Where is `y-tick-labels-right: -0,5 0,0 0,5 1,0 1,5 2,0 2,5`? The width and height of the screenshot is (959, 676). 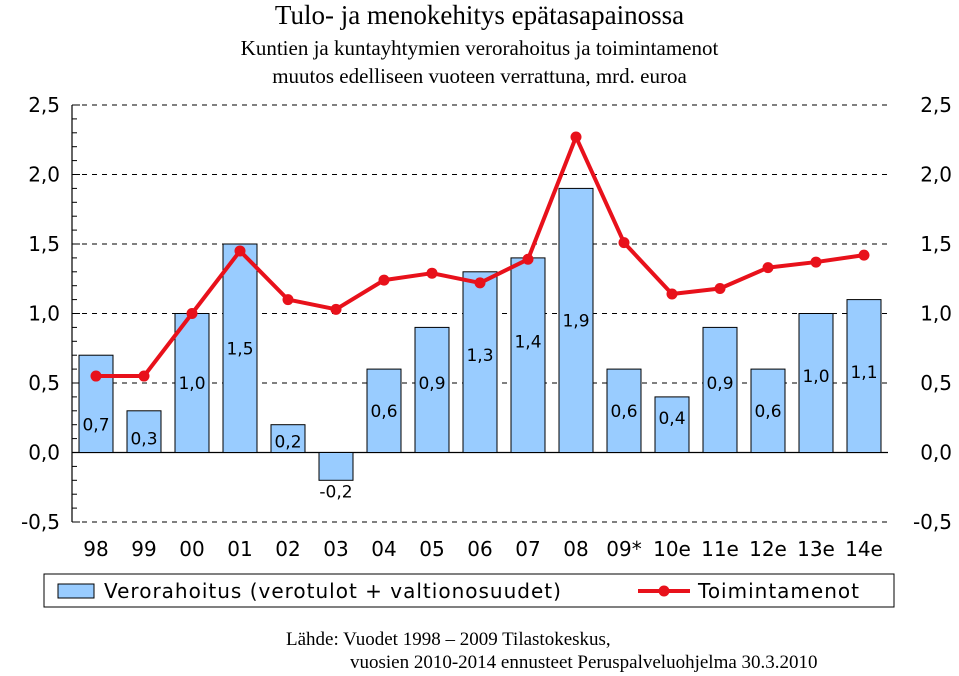
y-tick-labels-right: -0,5 0,0 0,5 1,0 1,5 2,0 2,5 is located at coordinates (932, 313).